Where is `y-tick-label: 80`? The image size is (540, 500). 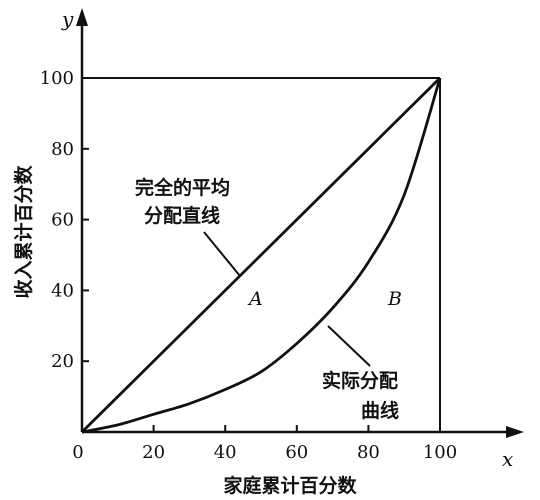 y-tick-label: 80 is located at coordinates (62, 149).